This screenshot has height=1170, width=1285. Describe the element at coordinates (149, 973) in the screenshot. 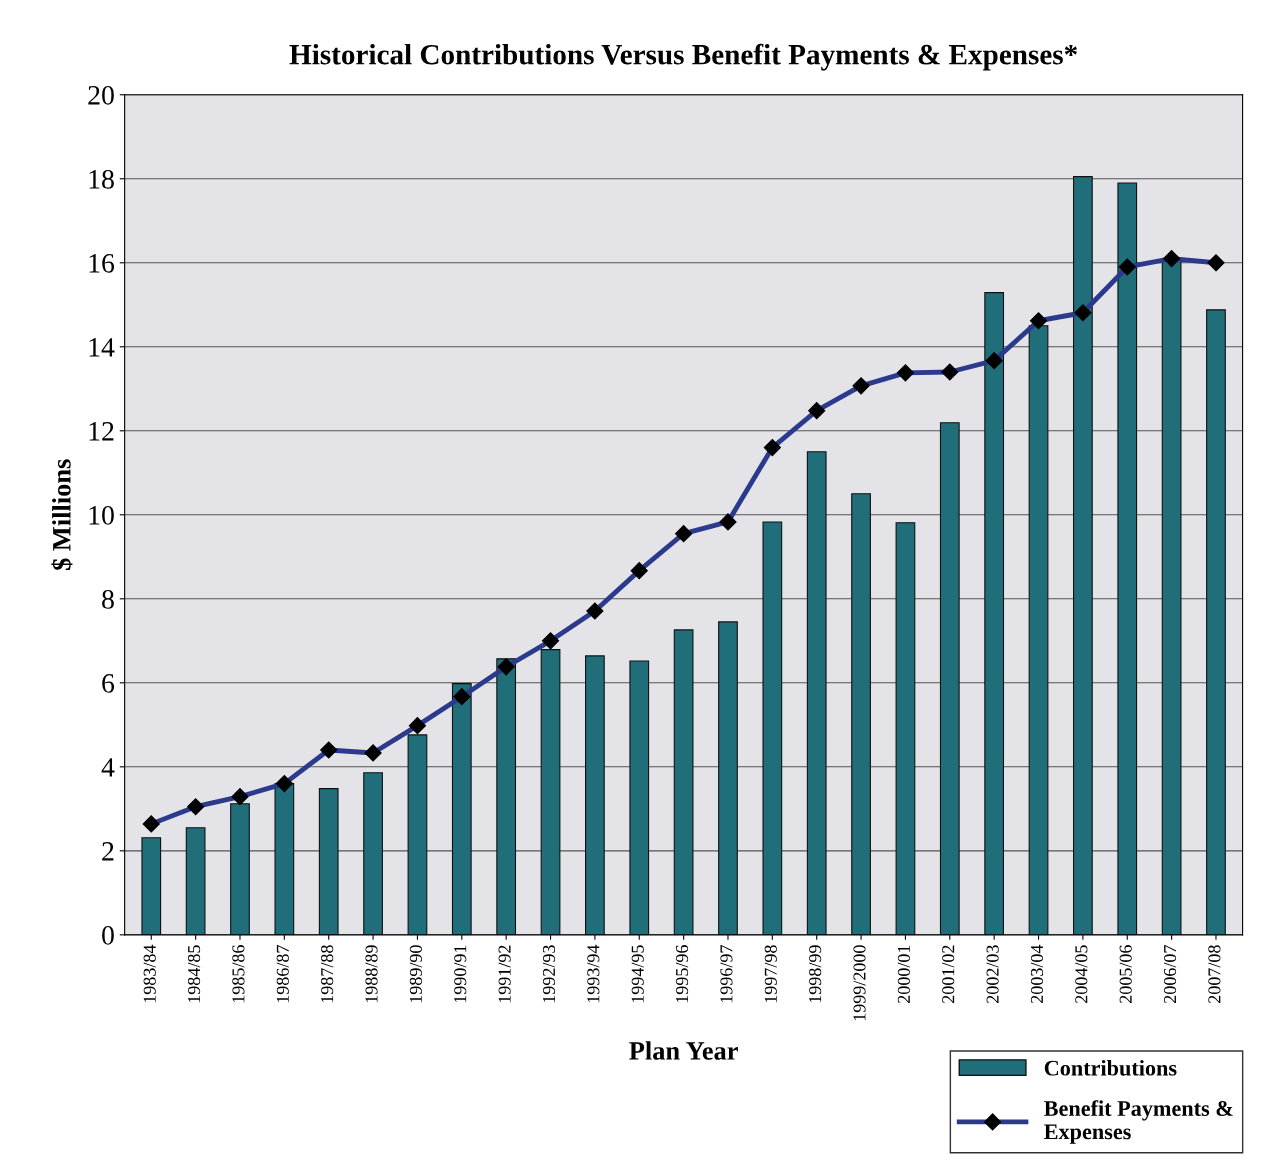

I see `x-tick-label: 1983/84` at that location.